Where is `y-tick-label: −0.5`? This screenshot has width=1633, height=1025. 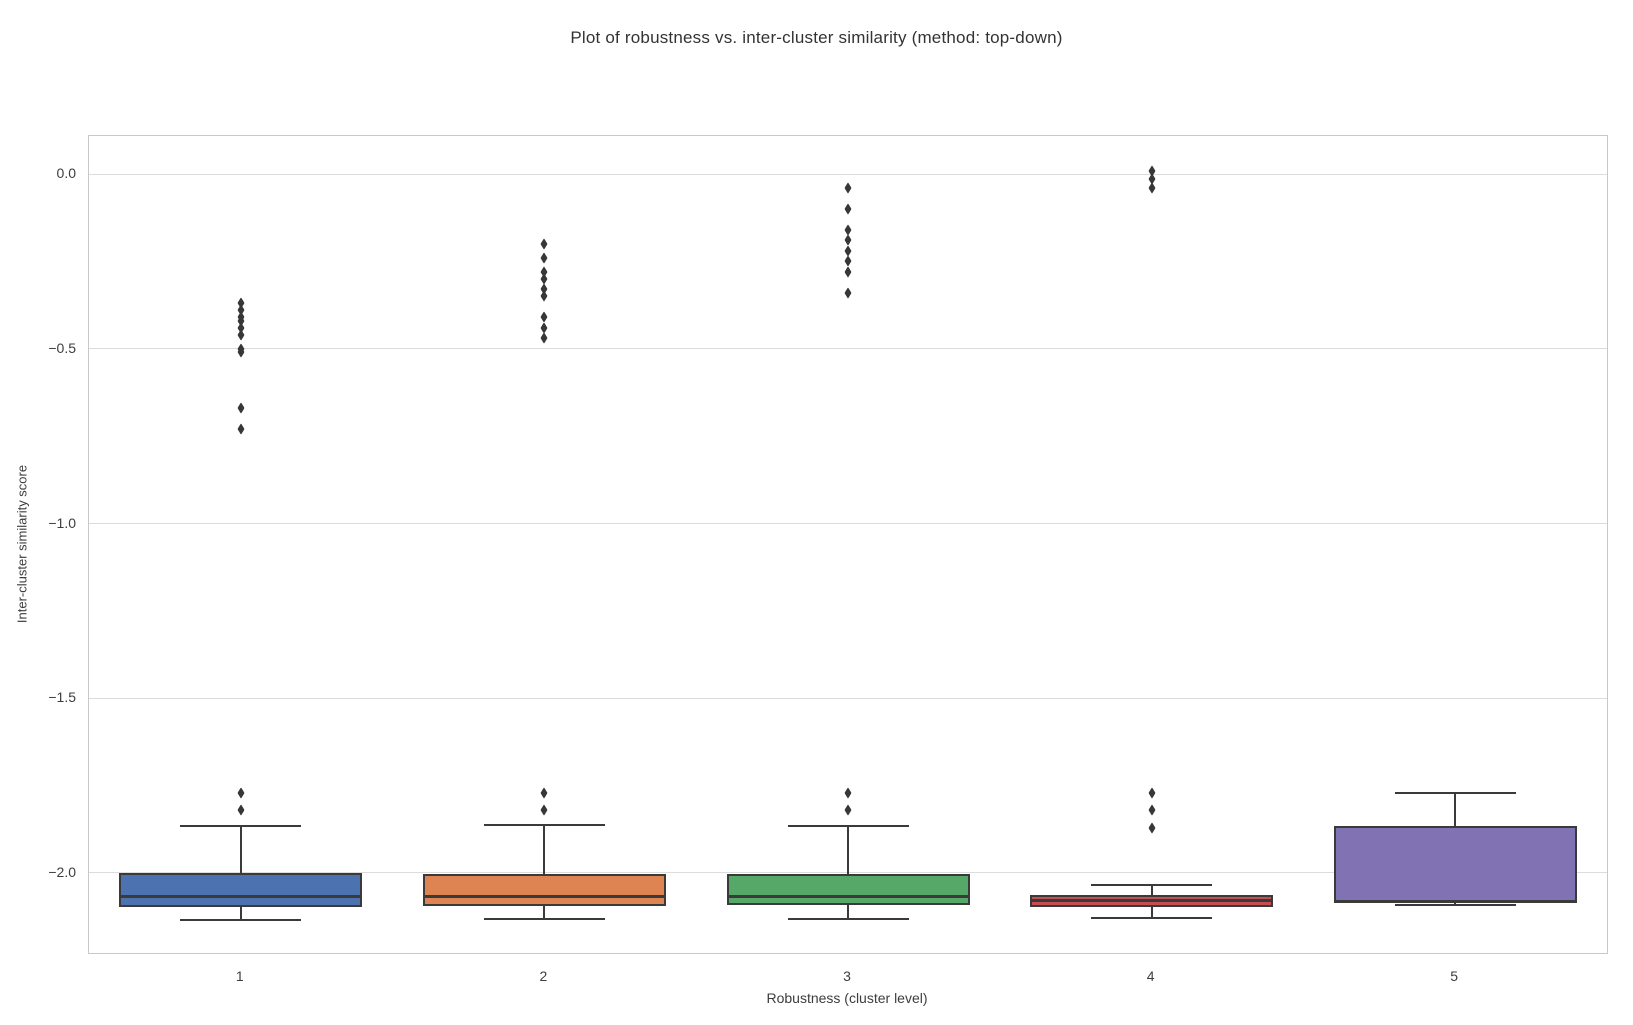 y-tick-label: −0.5 is located at coordinates (62, 347).